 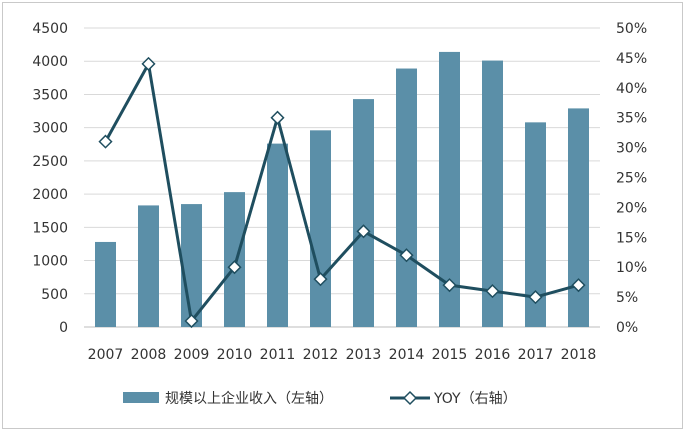 What do you see at coordinates (627, 298) in the screenshot?
I see `right-tick-label: 5%` at bounding box center [627, 298].